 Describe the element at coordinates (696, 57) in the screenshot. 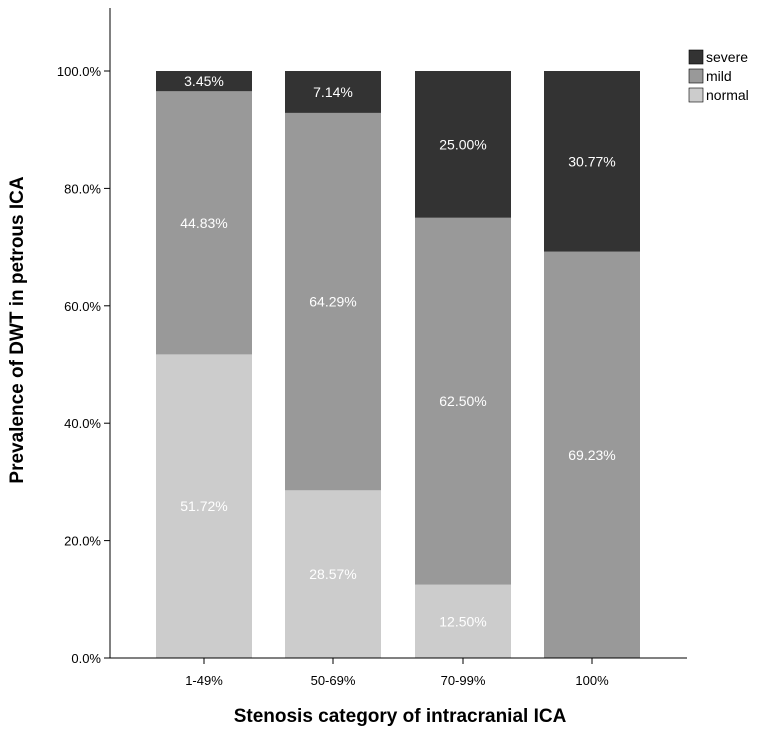

I see `legend-swatch-severe` at that location.